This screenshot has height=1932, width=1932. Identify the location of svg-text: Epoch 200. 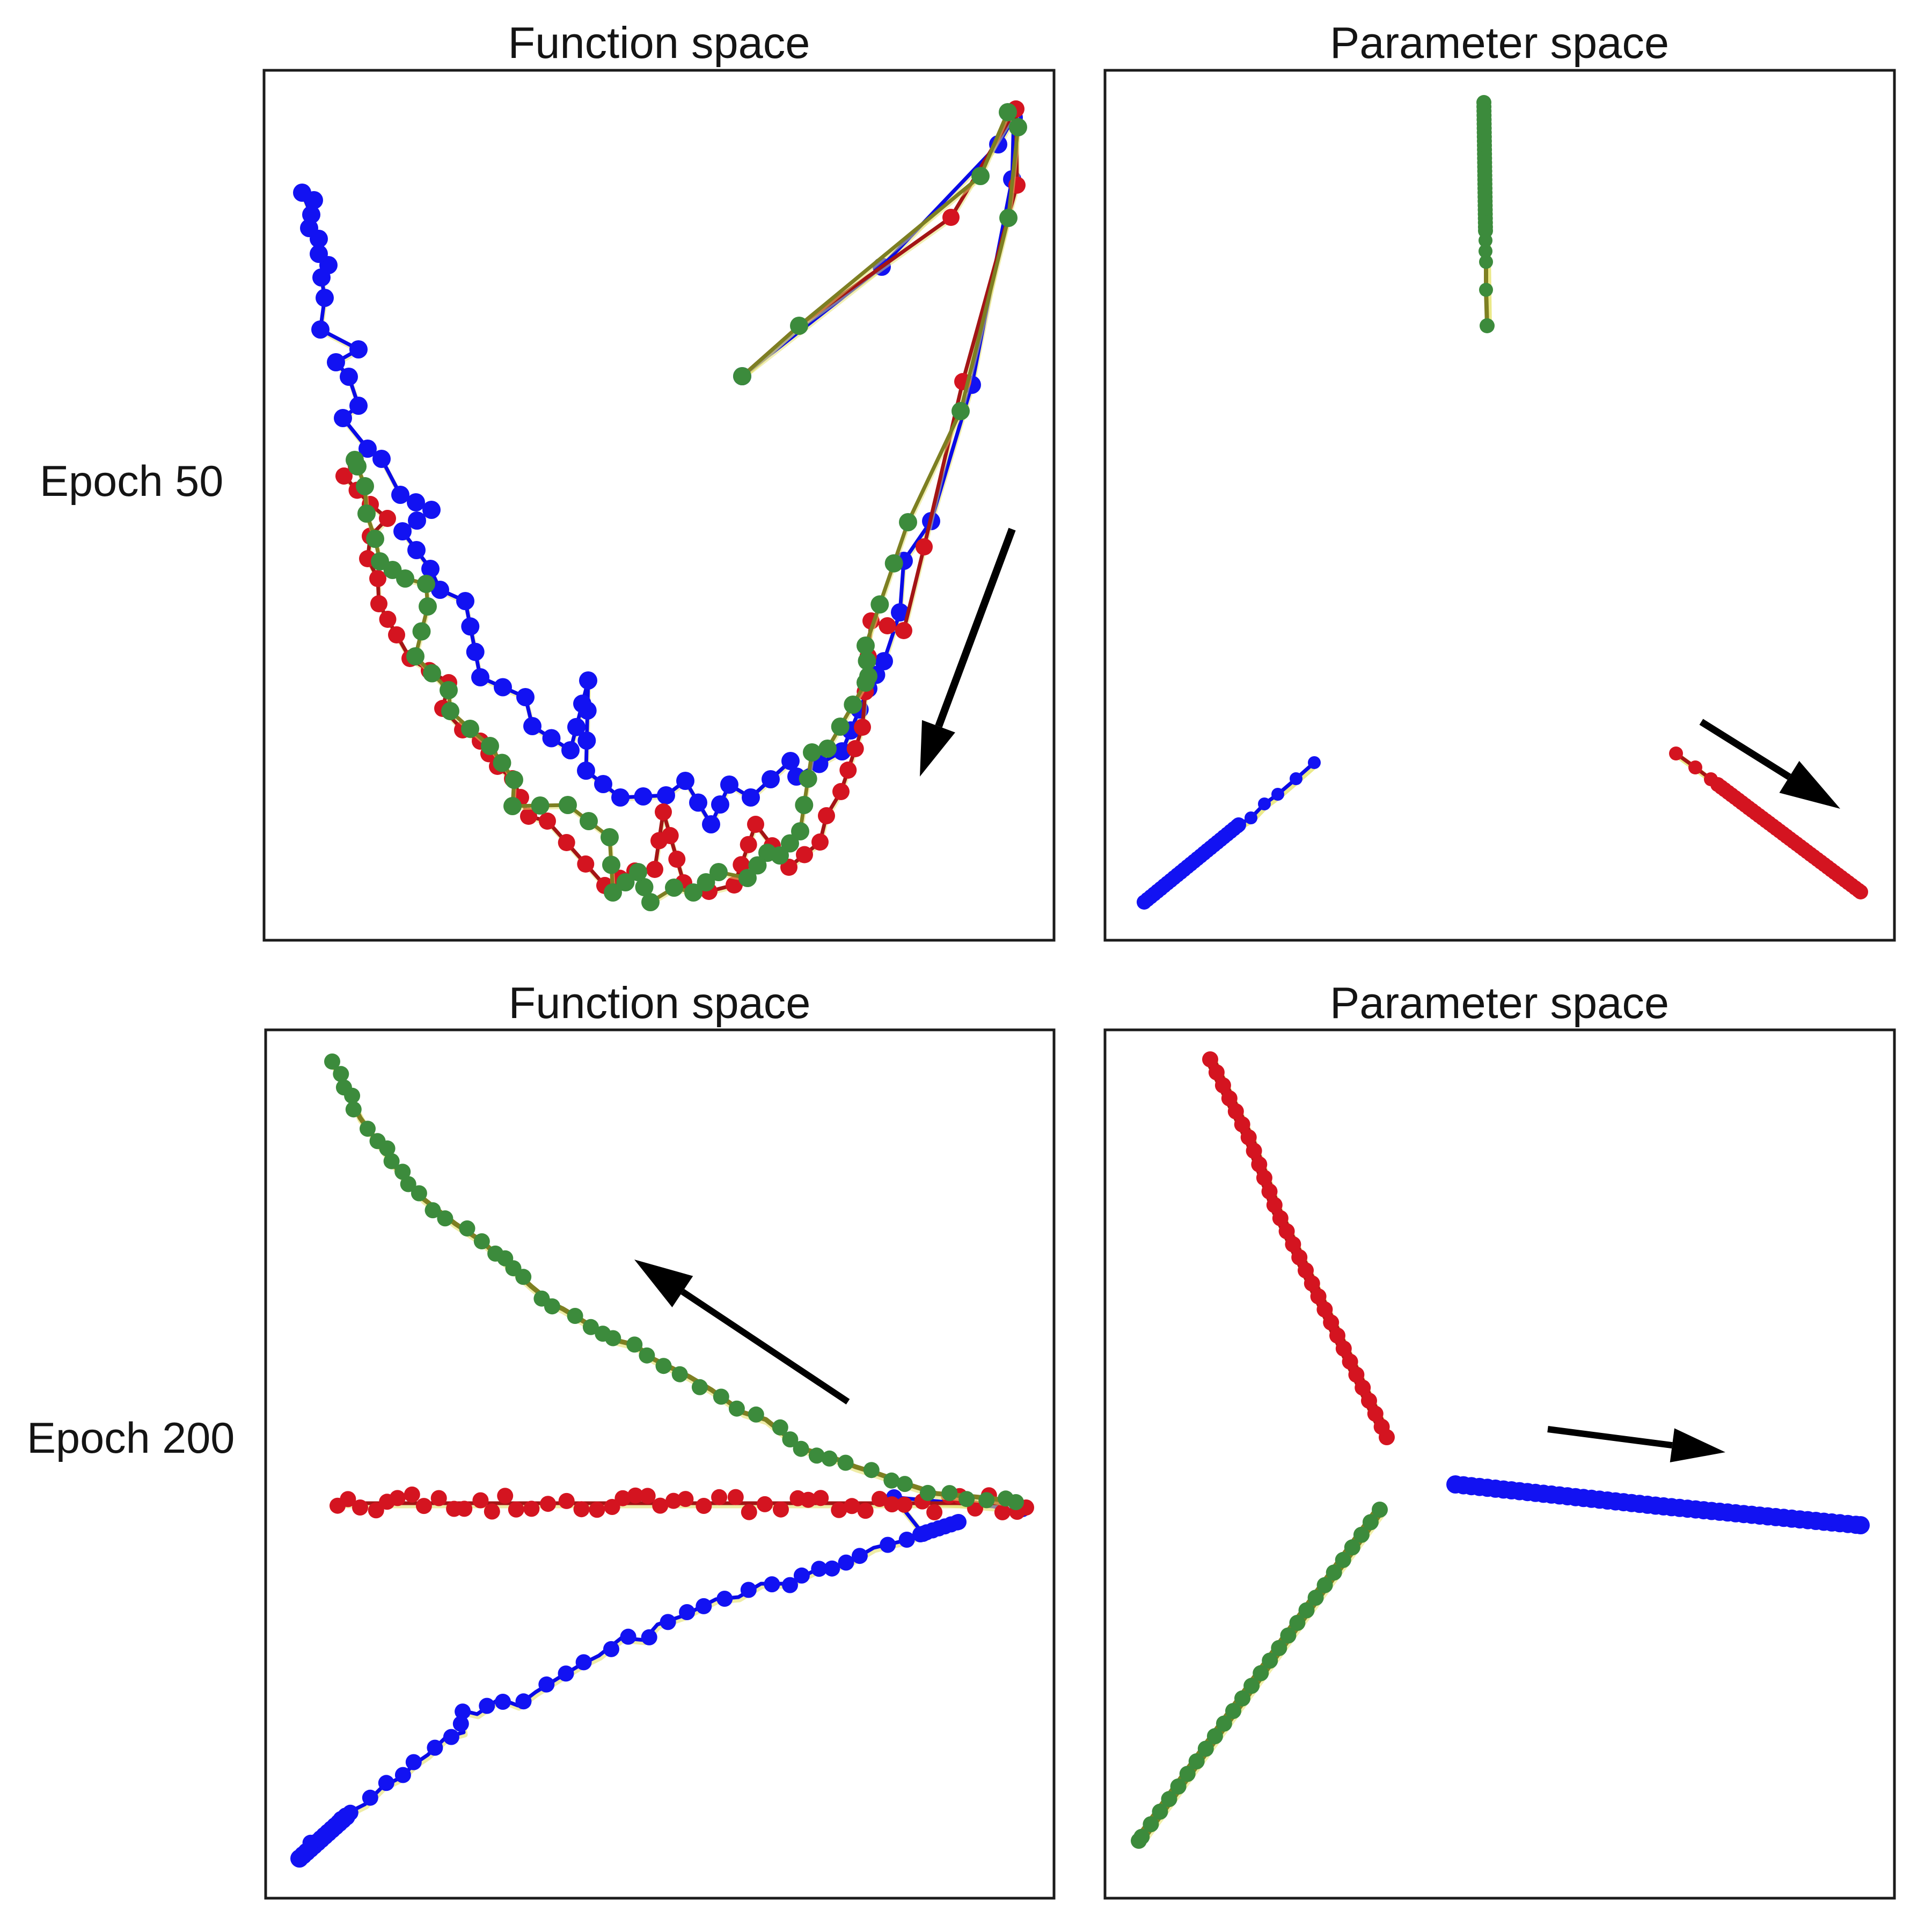
(131, 1438).